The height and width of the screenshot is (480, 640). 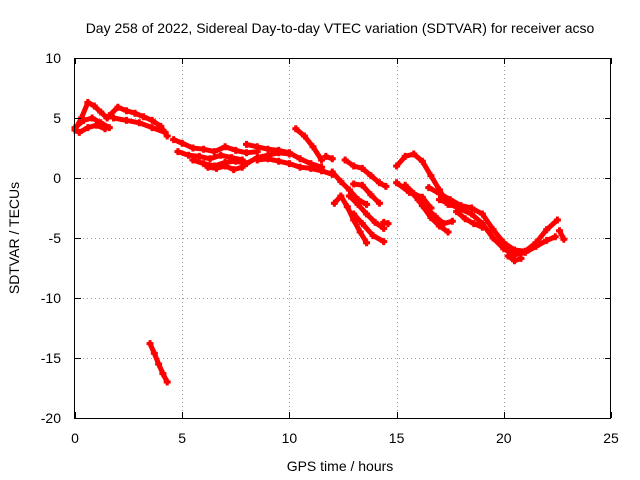 What do you see at coordinates (182, 438) in the screenshot?
I see `x-tick-label: 5` at bounding box center [182, 438].